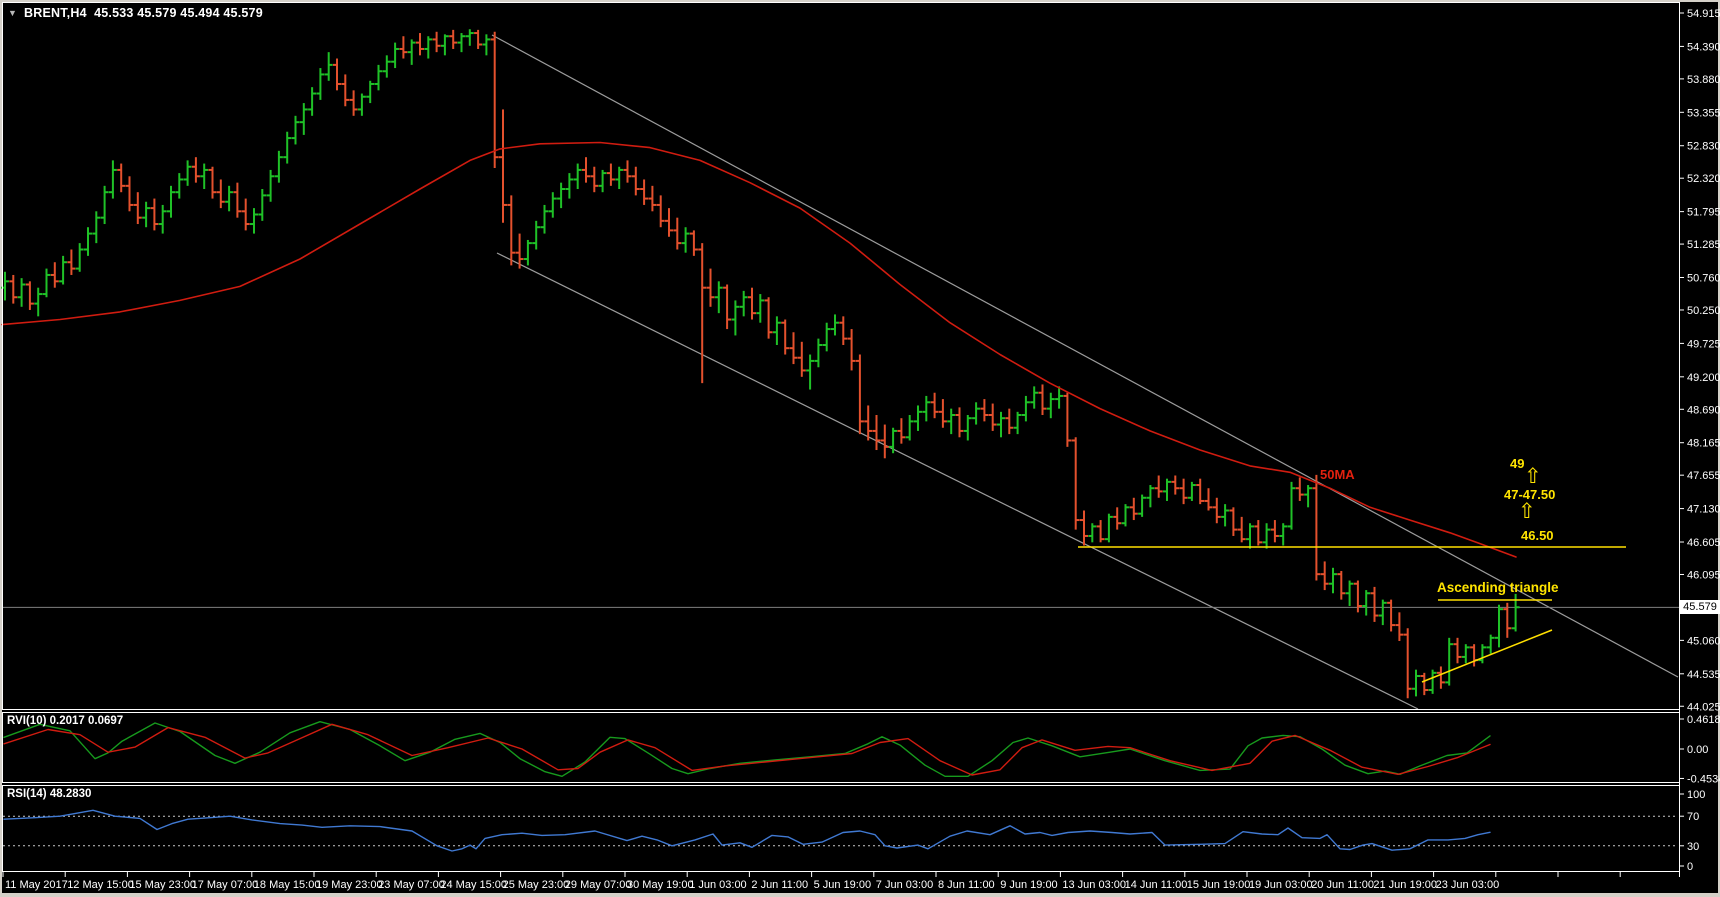  What do you see at coordinates (1703, 279) in the screenshot?
I see `svg-text: 50.760` at bounding box center [1703, 279].